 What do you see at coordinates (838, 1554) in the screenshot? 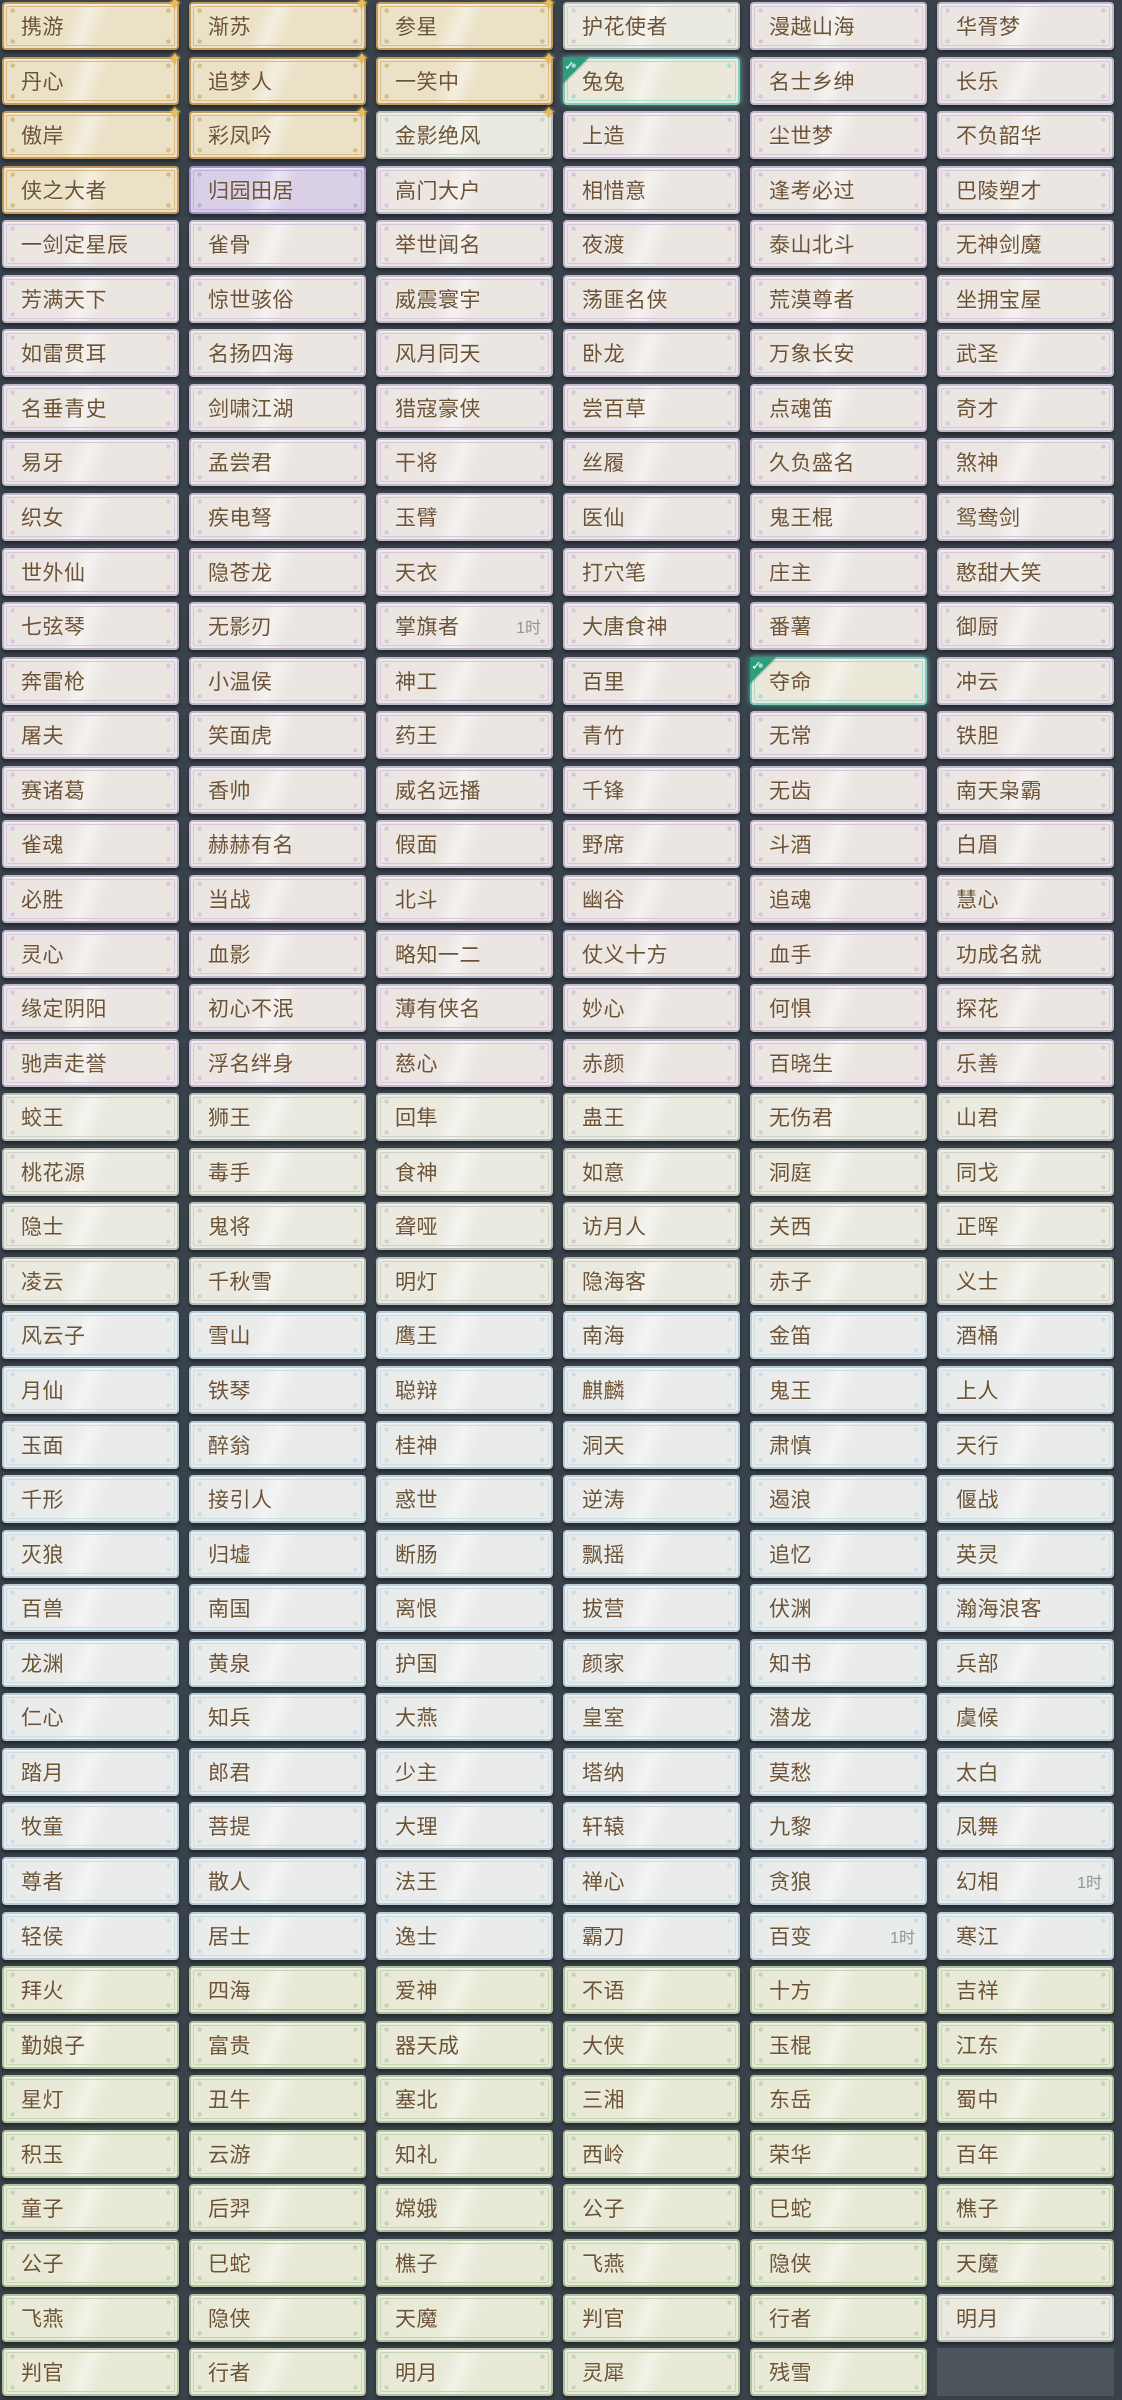
I see `title-button: 追忆` at bounding box center [838, 1554].